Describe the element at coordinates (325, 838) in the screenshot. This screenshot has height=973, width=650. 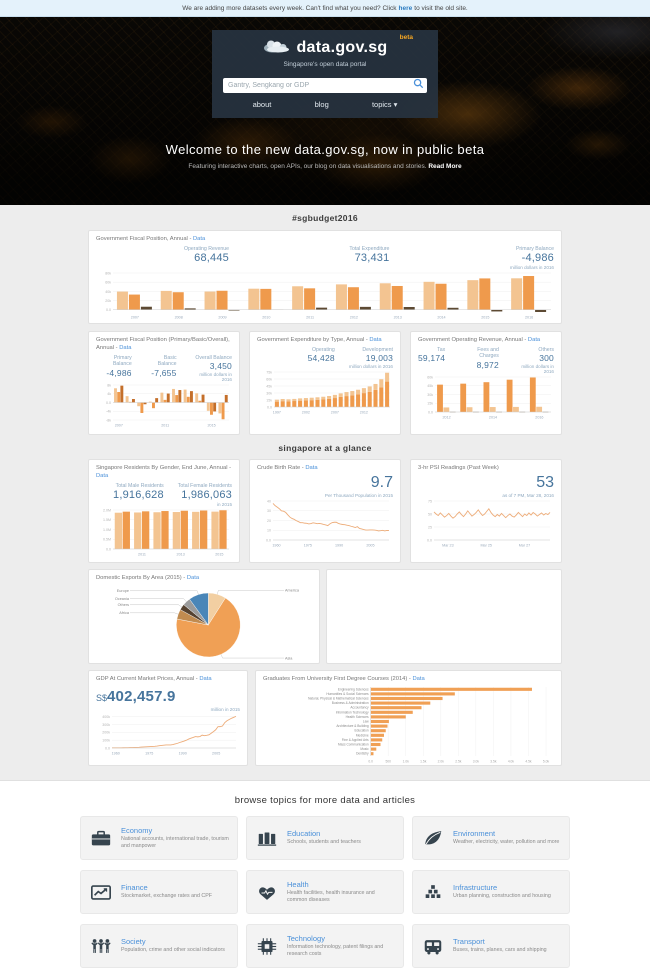
I see `topic-card-education: Education Schools, students and teachers` at that location.